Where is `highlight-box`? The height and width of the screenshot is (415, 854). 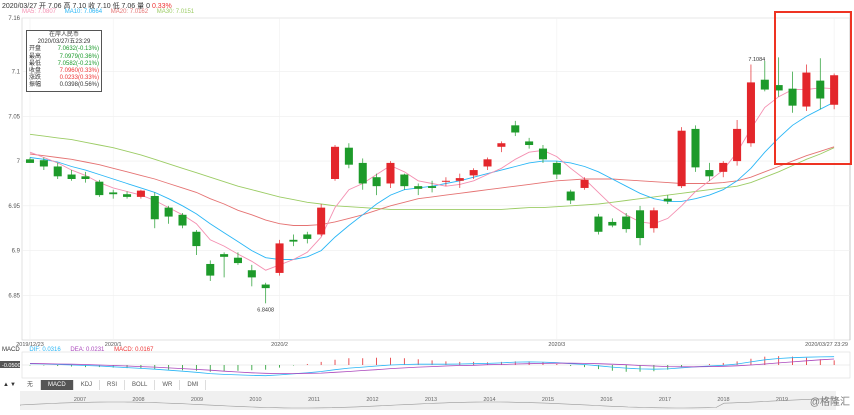
highlight-box is located at coordinates (813, 88).